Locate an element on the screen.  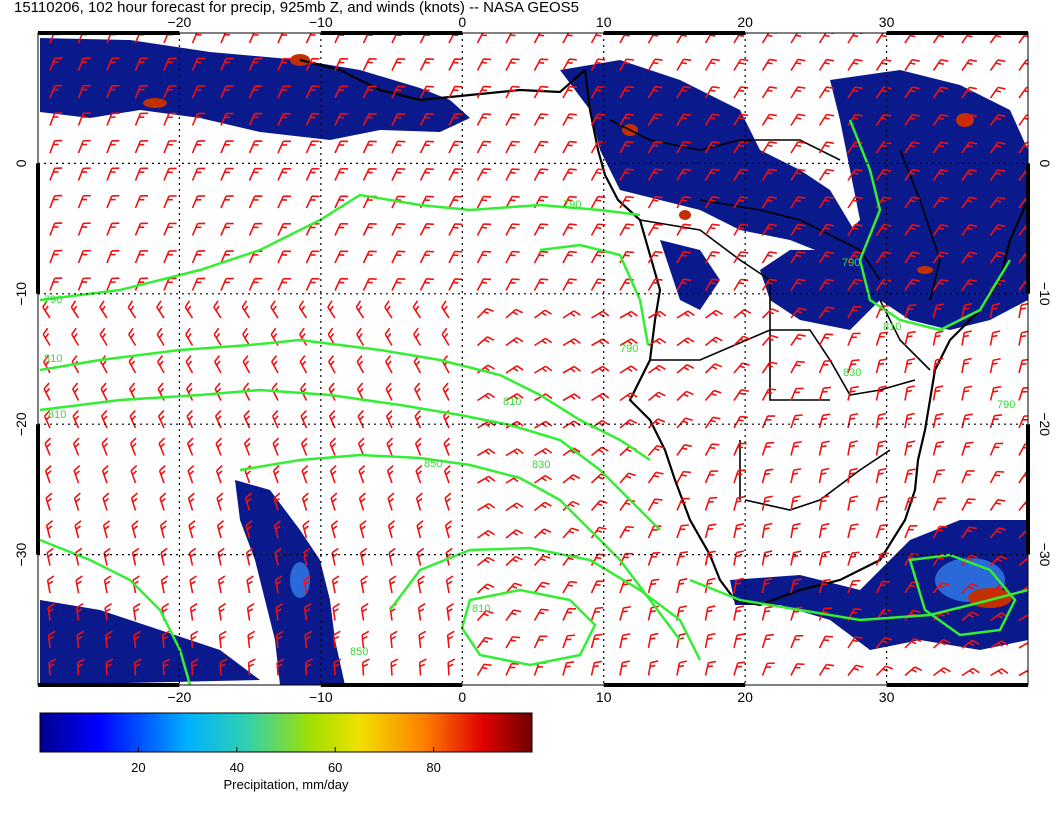
lon-tick-label: −10 is located at coordinates (321, 697).